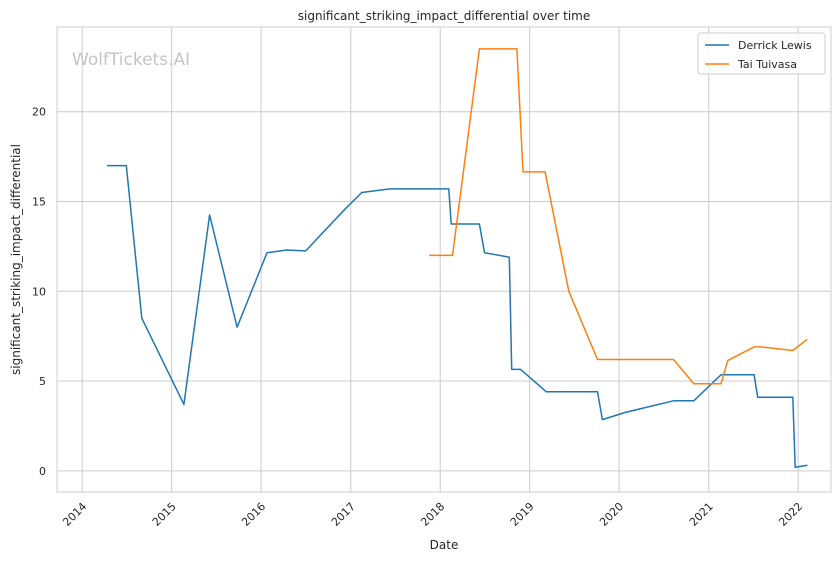  Describe the element at coordinates (39, 112) in the screenshot. I see `y-tick-label: 20` at that location.